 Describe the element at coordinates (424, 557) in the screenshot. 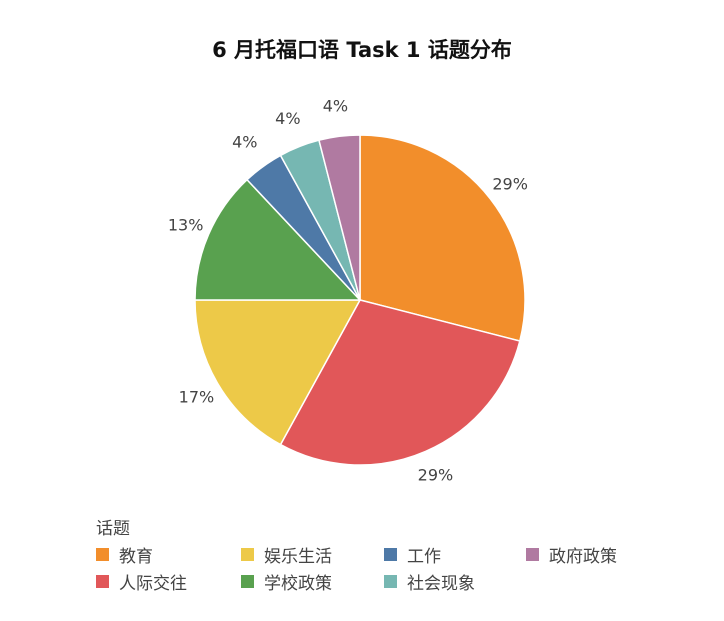

I see `legend-label: 工作` at that location.